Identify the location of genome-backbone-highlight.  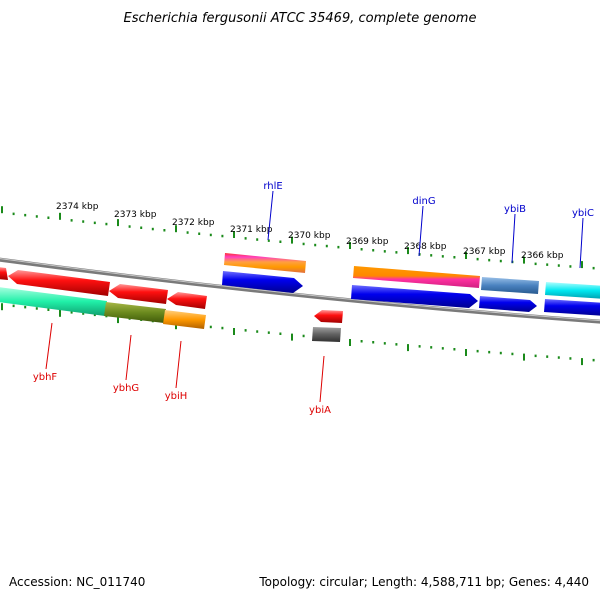
(300, 290).